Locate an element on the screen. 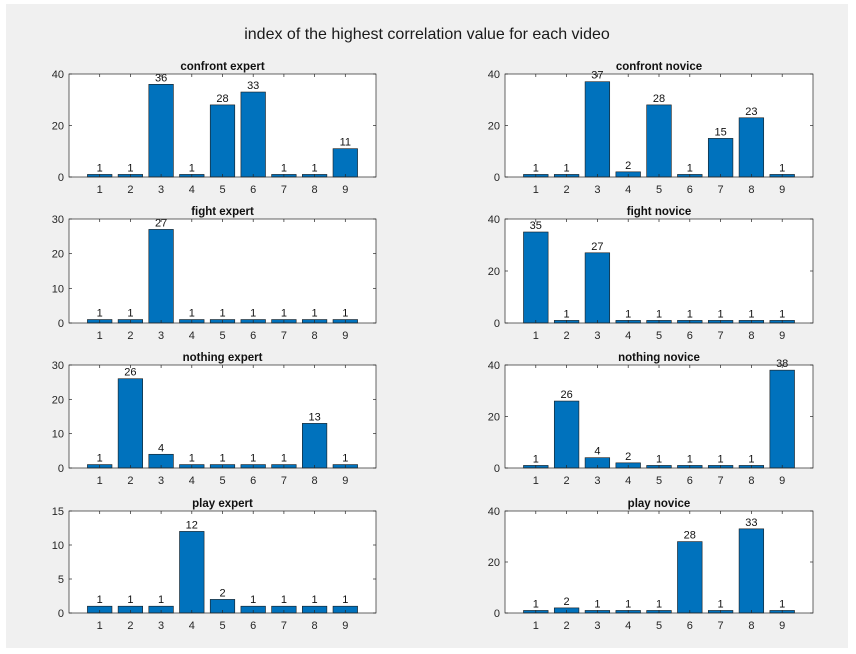  y-tick-label: 10 is located at coordinates (58, 289).